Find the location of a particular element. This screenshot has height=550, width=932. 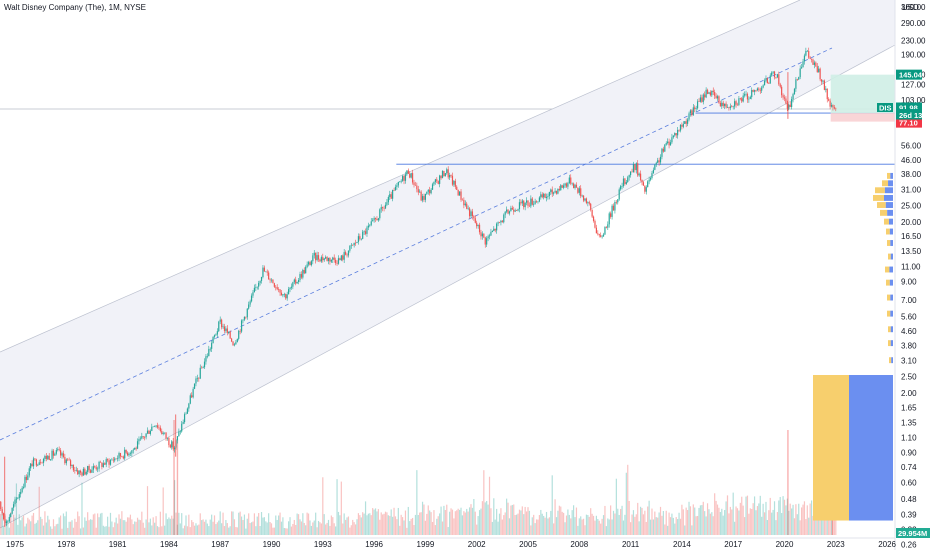

countdown-tag-bg is located at coordinates (909, 115).